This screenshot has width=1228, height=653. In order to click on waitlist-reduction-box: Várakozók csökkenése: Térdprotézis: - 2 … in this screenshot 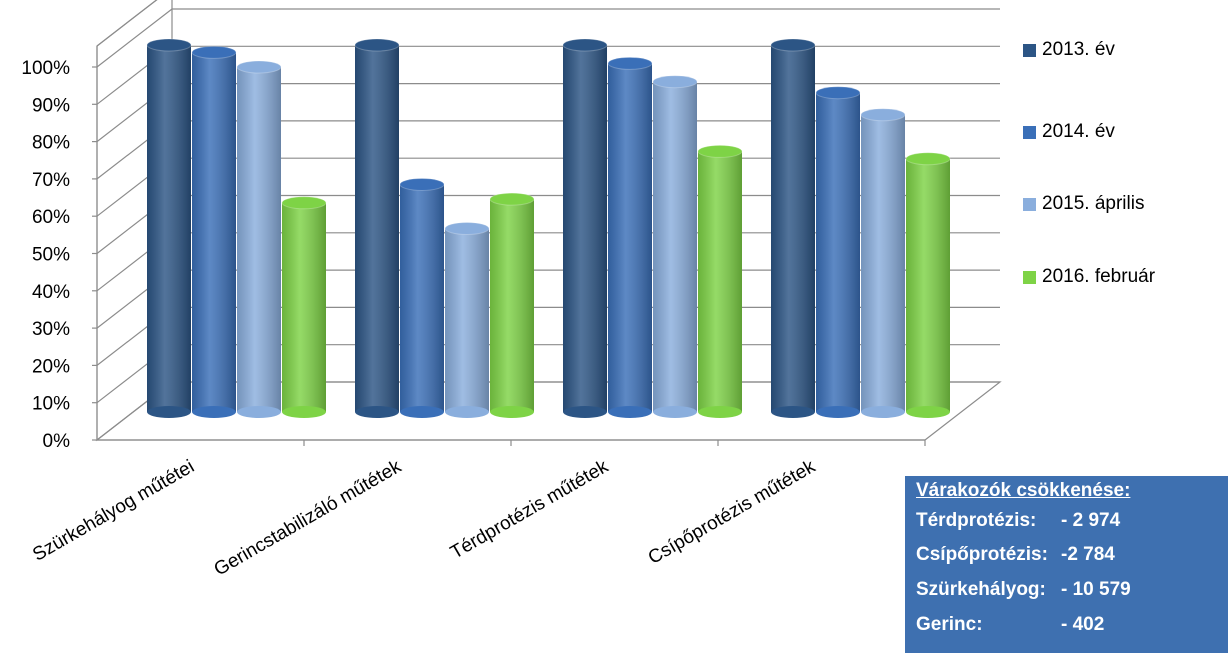, I will do `click(1066, 564)`.